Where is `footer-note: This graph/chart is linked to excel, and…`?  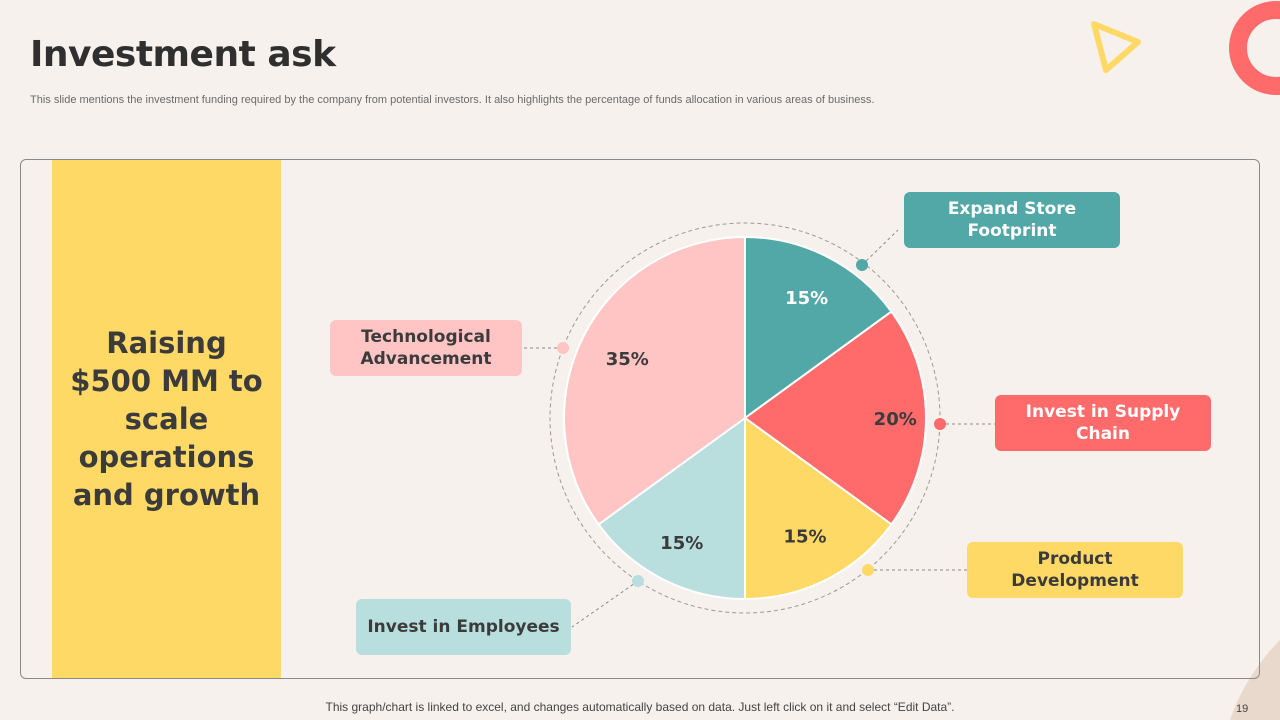 footer-note: This graph/chart is linked to excel, and… is located at coordinates (640, 707).